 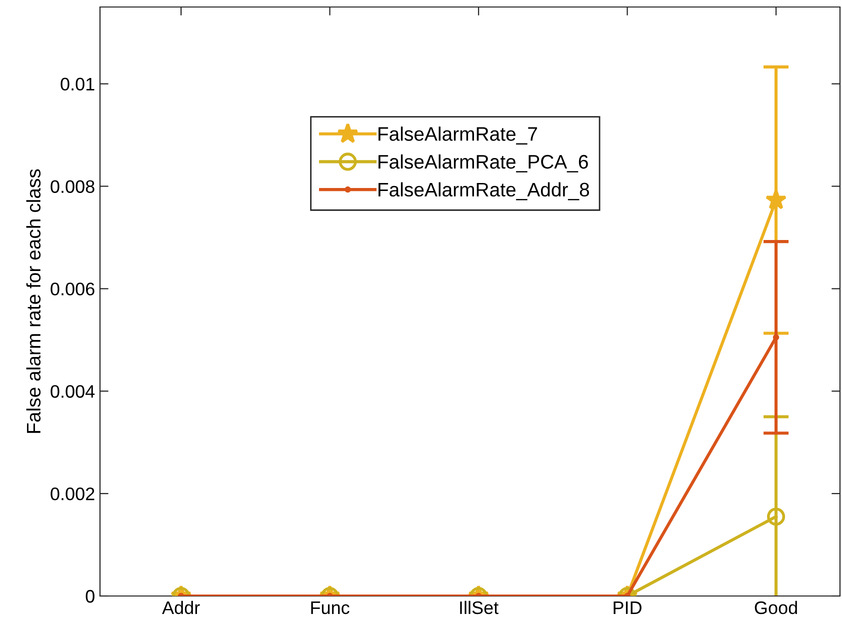 I want to click on x-tick-label: Addr, so click(x=181, y=607).